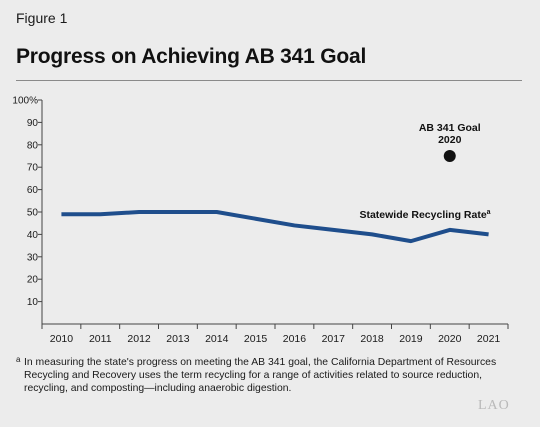 The width and height of the screenshot is (540, 427). What do you see at coordinates (256, 339) in the screenshot?
I see `x-tick-label: 2015` at bounding box center [256, 339].